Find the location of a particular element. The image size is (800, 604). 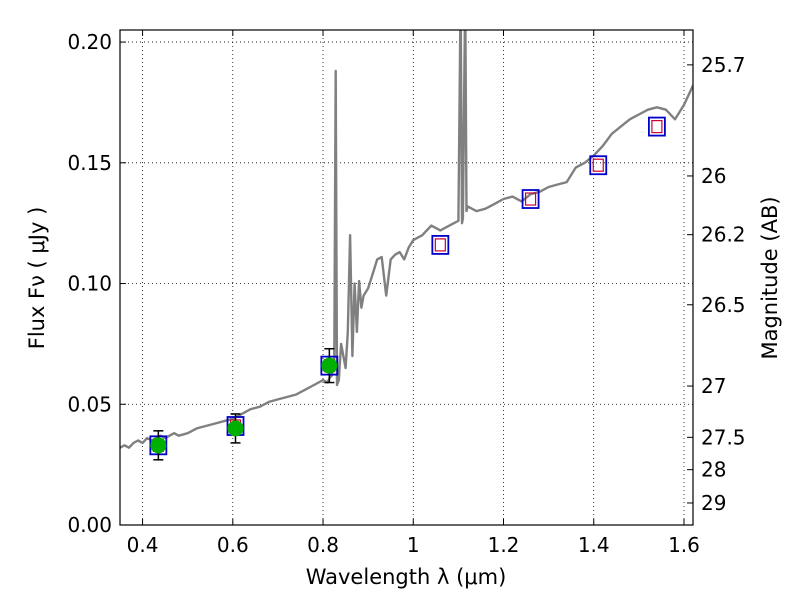

mag-tick-label: 27.5 is located at coordinates (723, 437).